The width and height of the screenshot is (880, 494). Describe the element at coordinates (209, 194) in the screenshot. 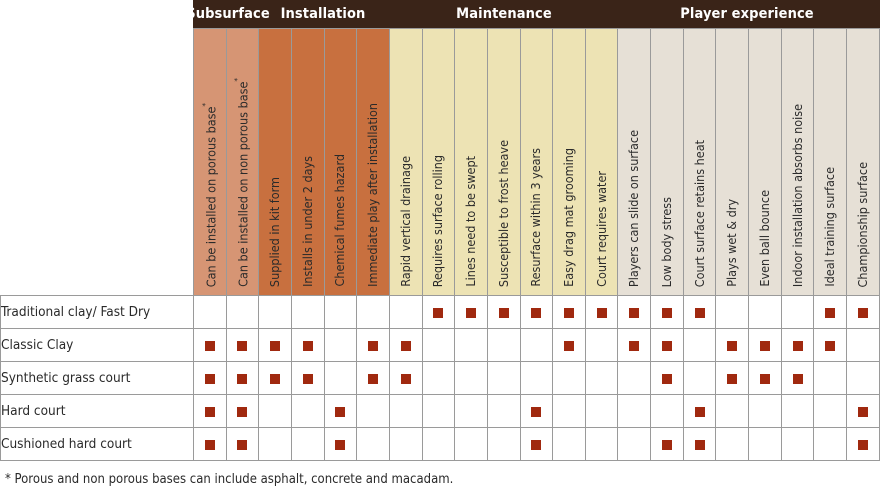

I see `column-label: Can be installed on porous base*` at that location.